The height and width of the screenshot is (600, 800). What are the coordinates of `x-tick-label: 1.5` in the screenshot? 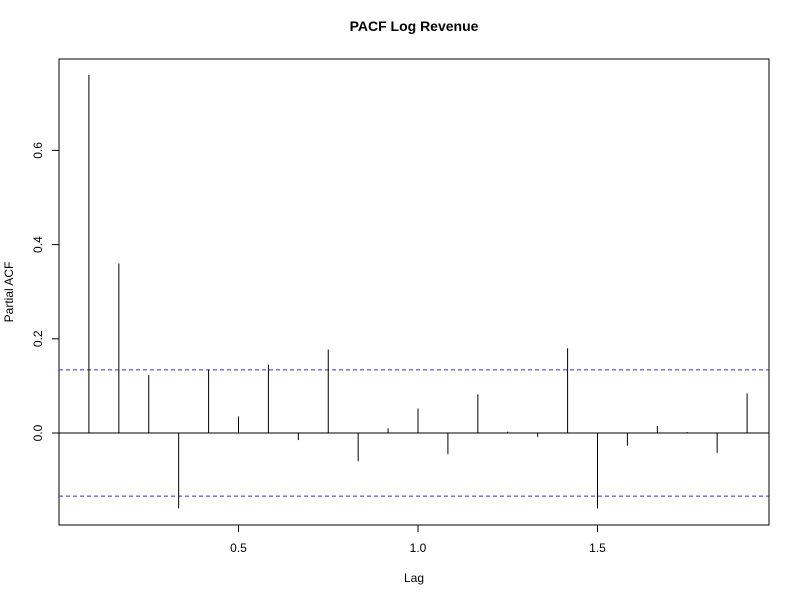 It's located at (597, 548).